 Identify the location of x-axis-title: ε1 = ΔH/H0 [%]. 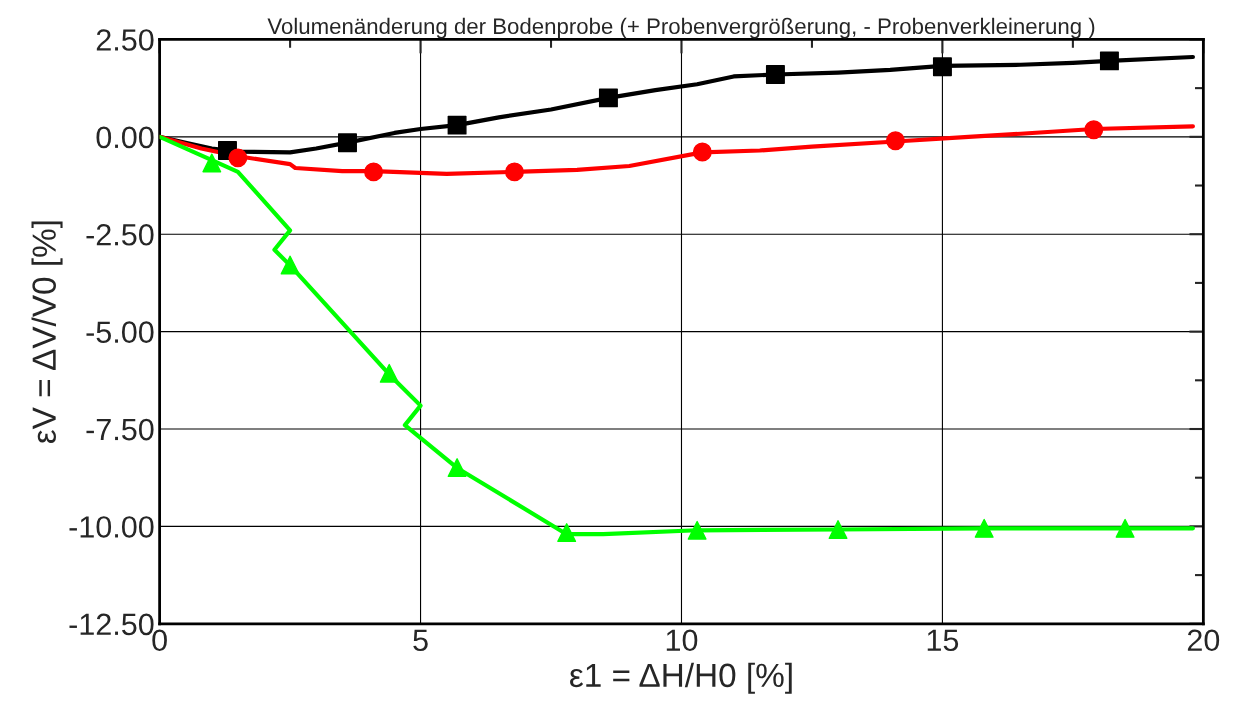
(681, 678).